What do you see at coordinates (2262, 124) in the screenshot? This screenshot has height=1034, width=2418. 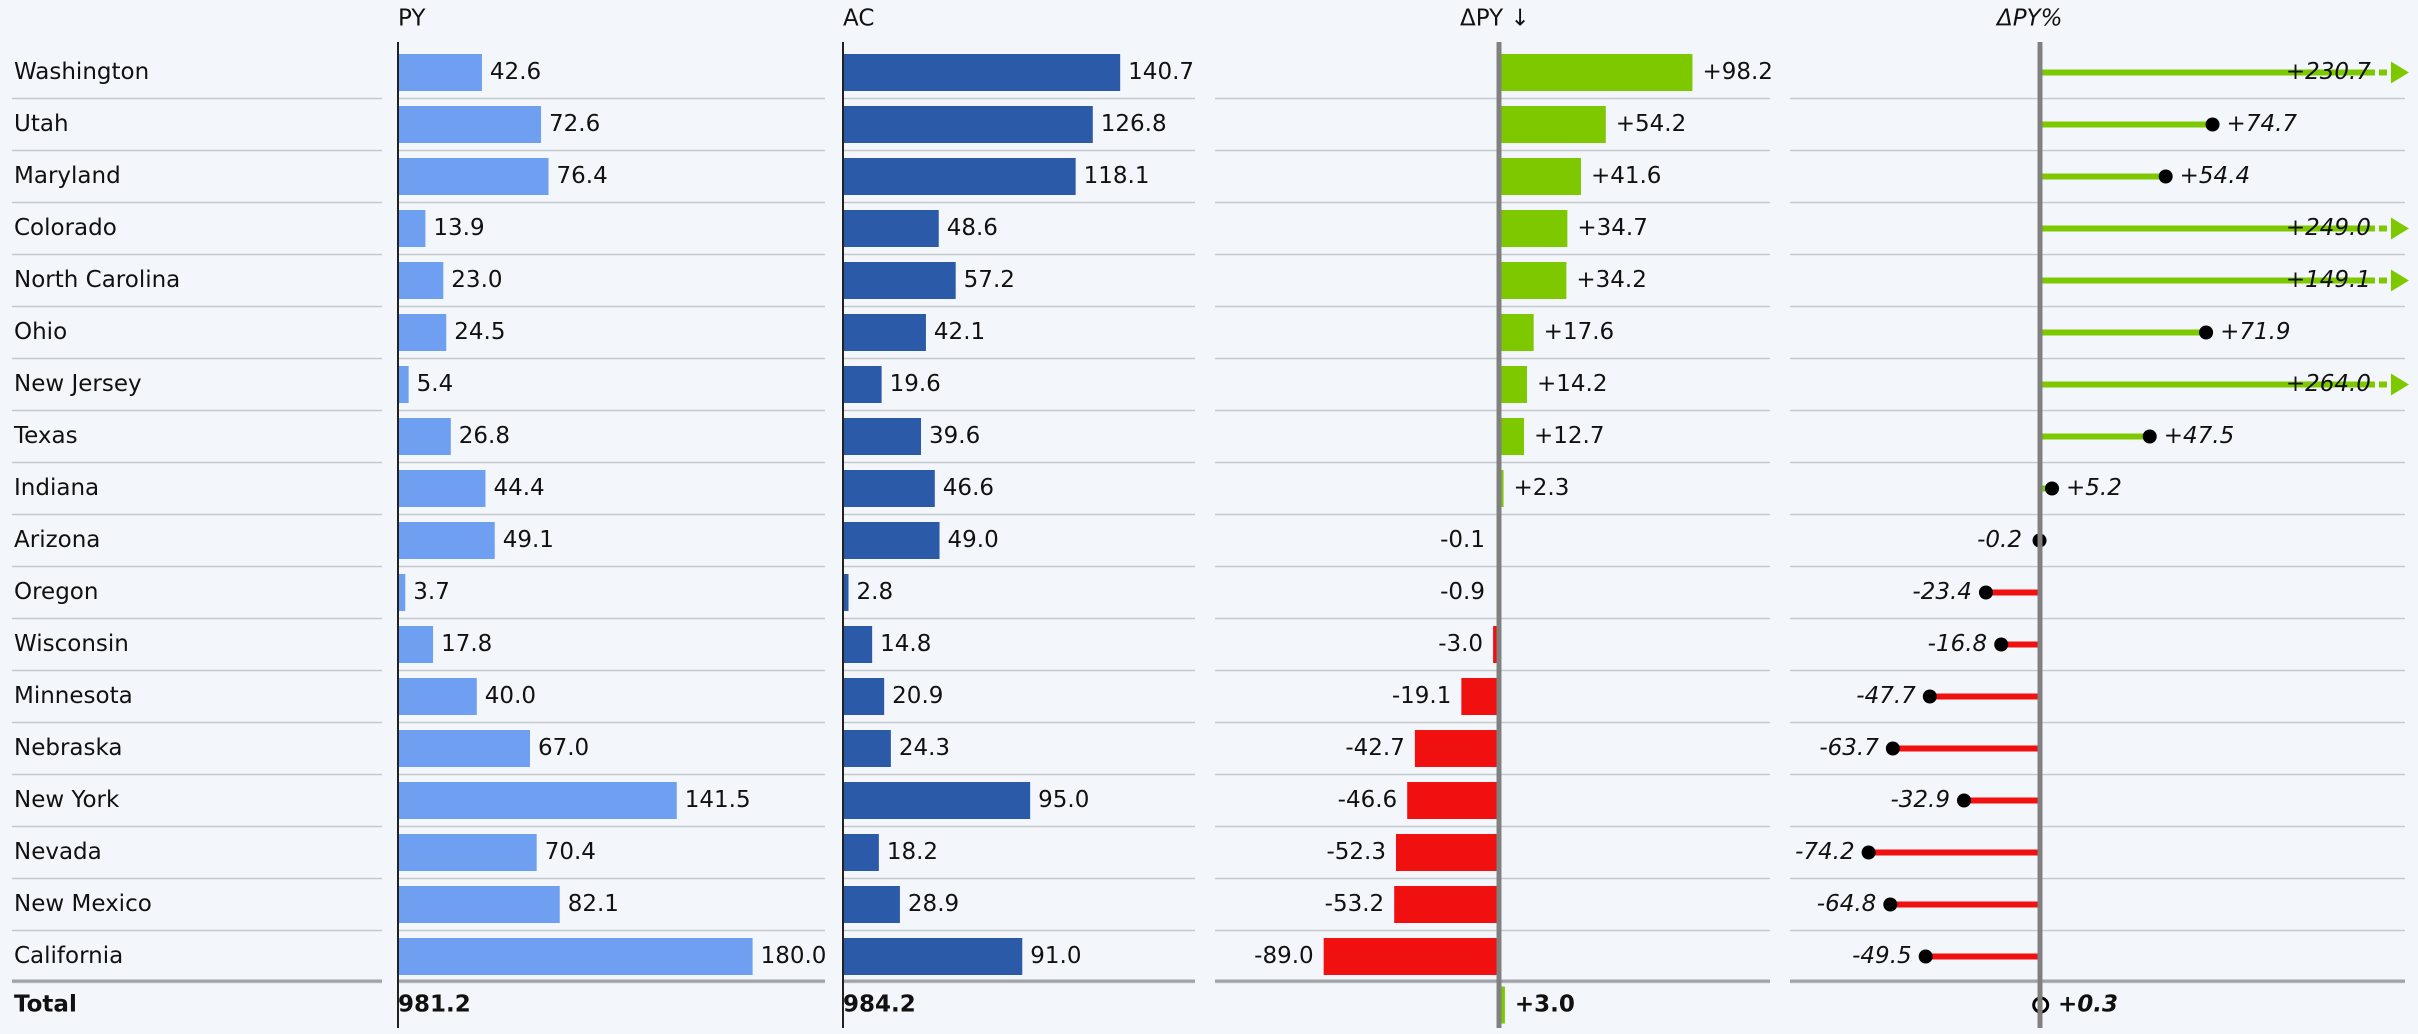 I see `value-label: +74.7` at bounding box center [2262, 124].